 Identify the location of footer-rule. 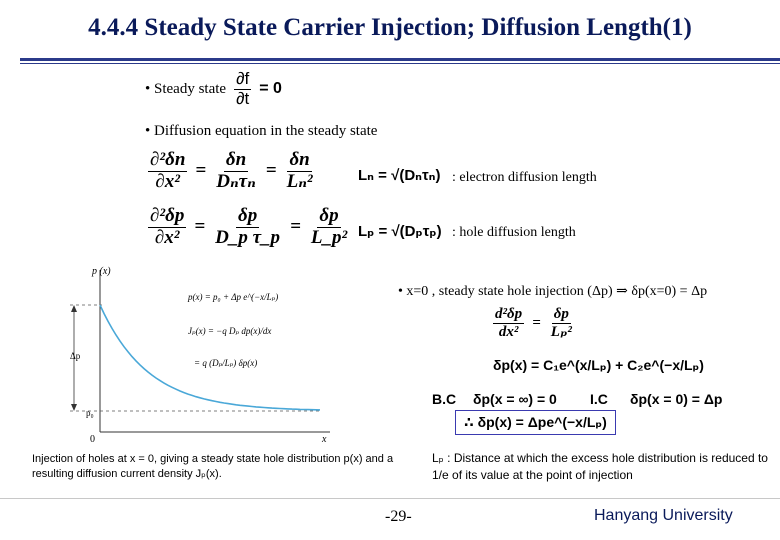
(390, 498).